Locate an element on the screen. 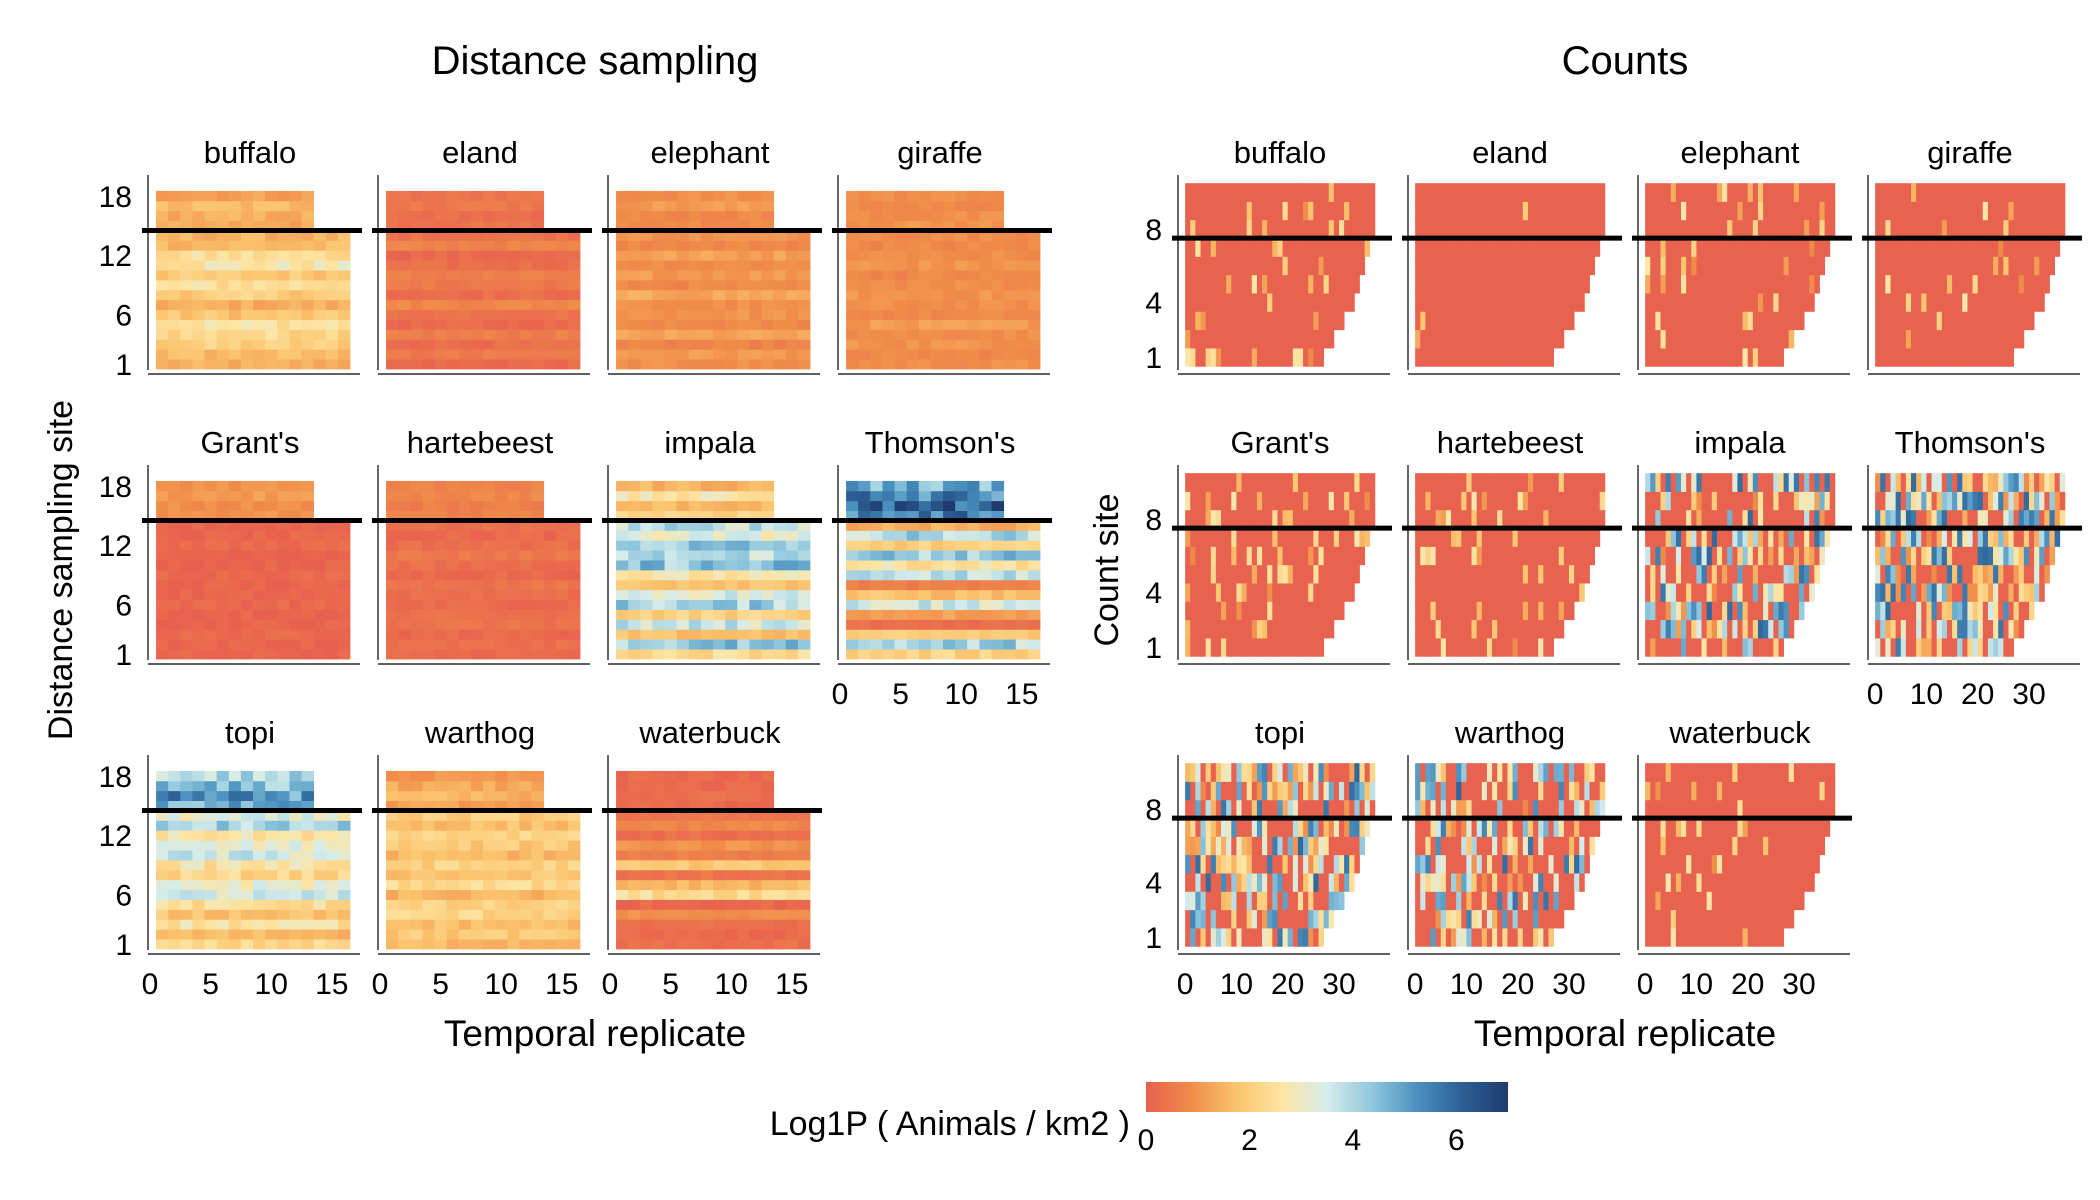  counts-y-label: Count site is located at coordinates (1107, 569).